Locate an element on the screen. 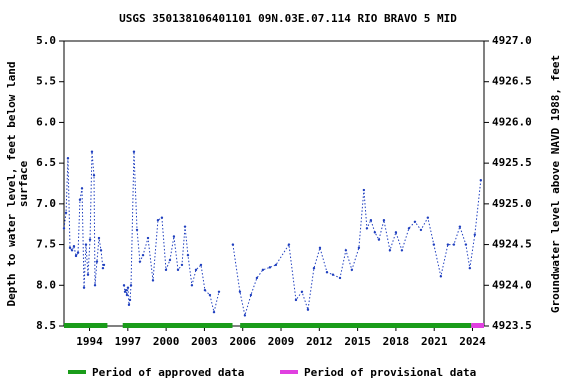  y-tick-label: 6.5 is located at coordinates (46, 162).